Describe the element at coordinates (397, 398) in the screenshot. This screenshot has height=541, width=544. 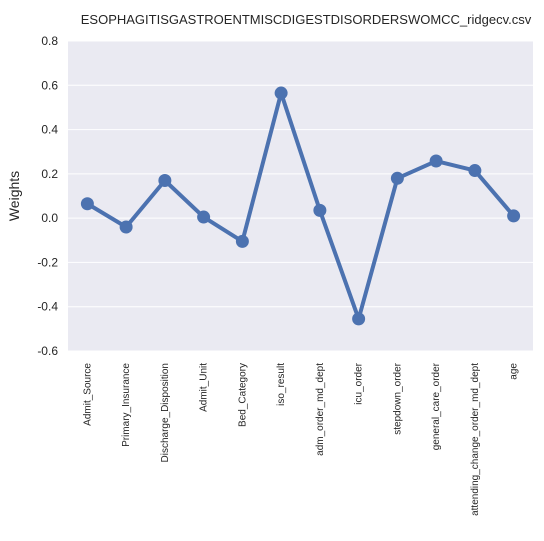
I see `x-tick-label: stepdown_order` at that location.